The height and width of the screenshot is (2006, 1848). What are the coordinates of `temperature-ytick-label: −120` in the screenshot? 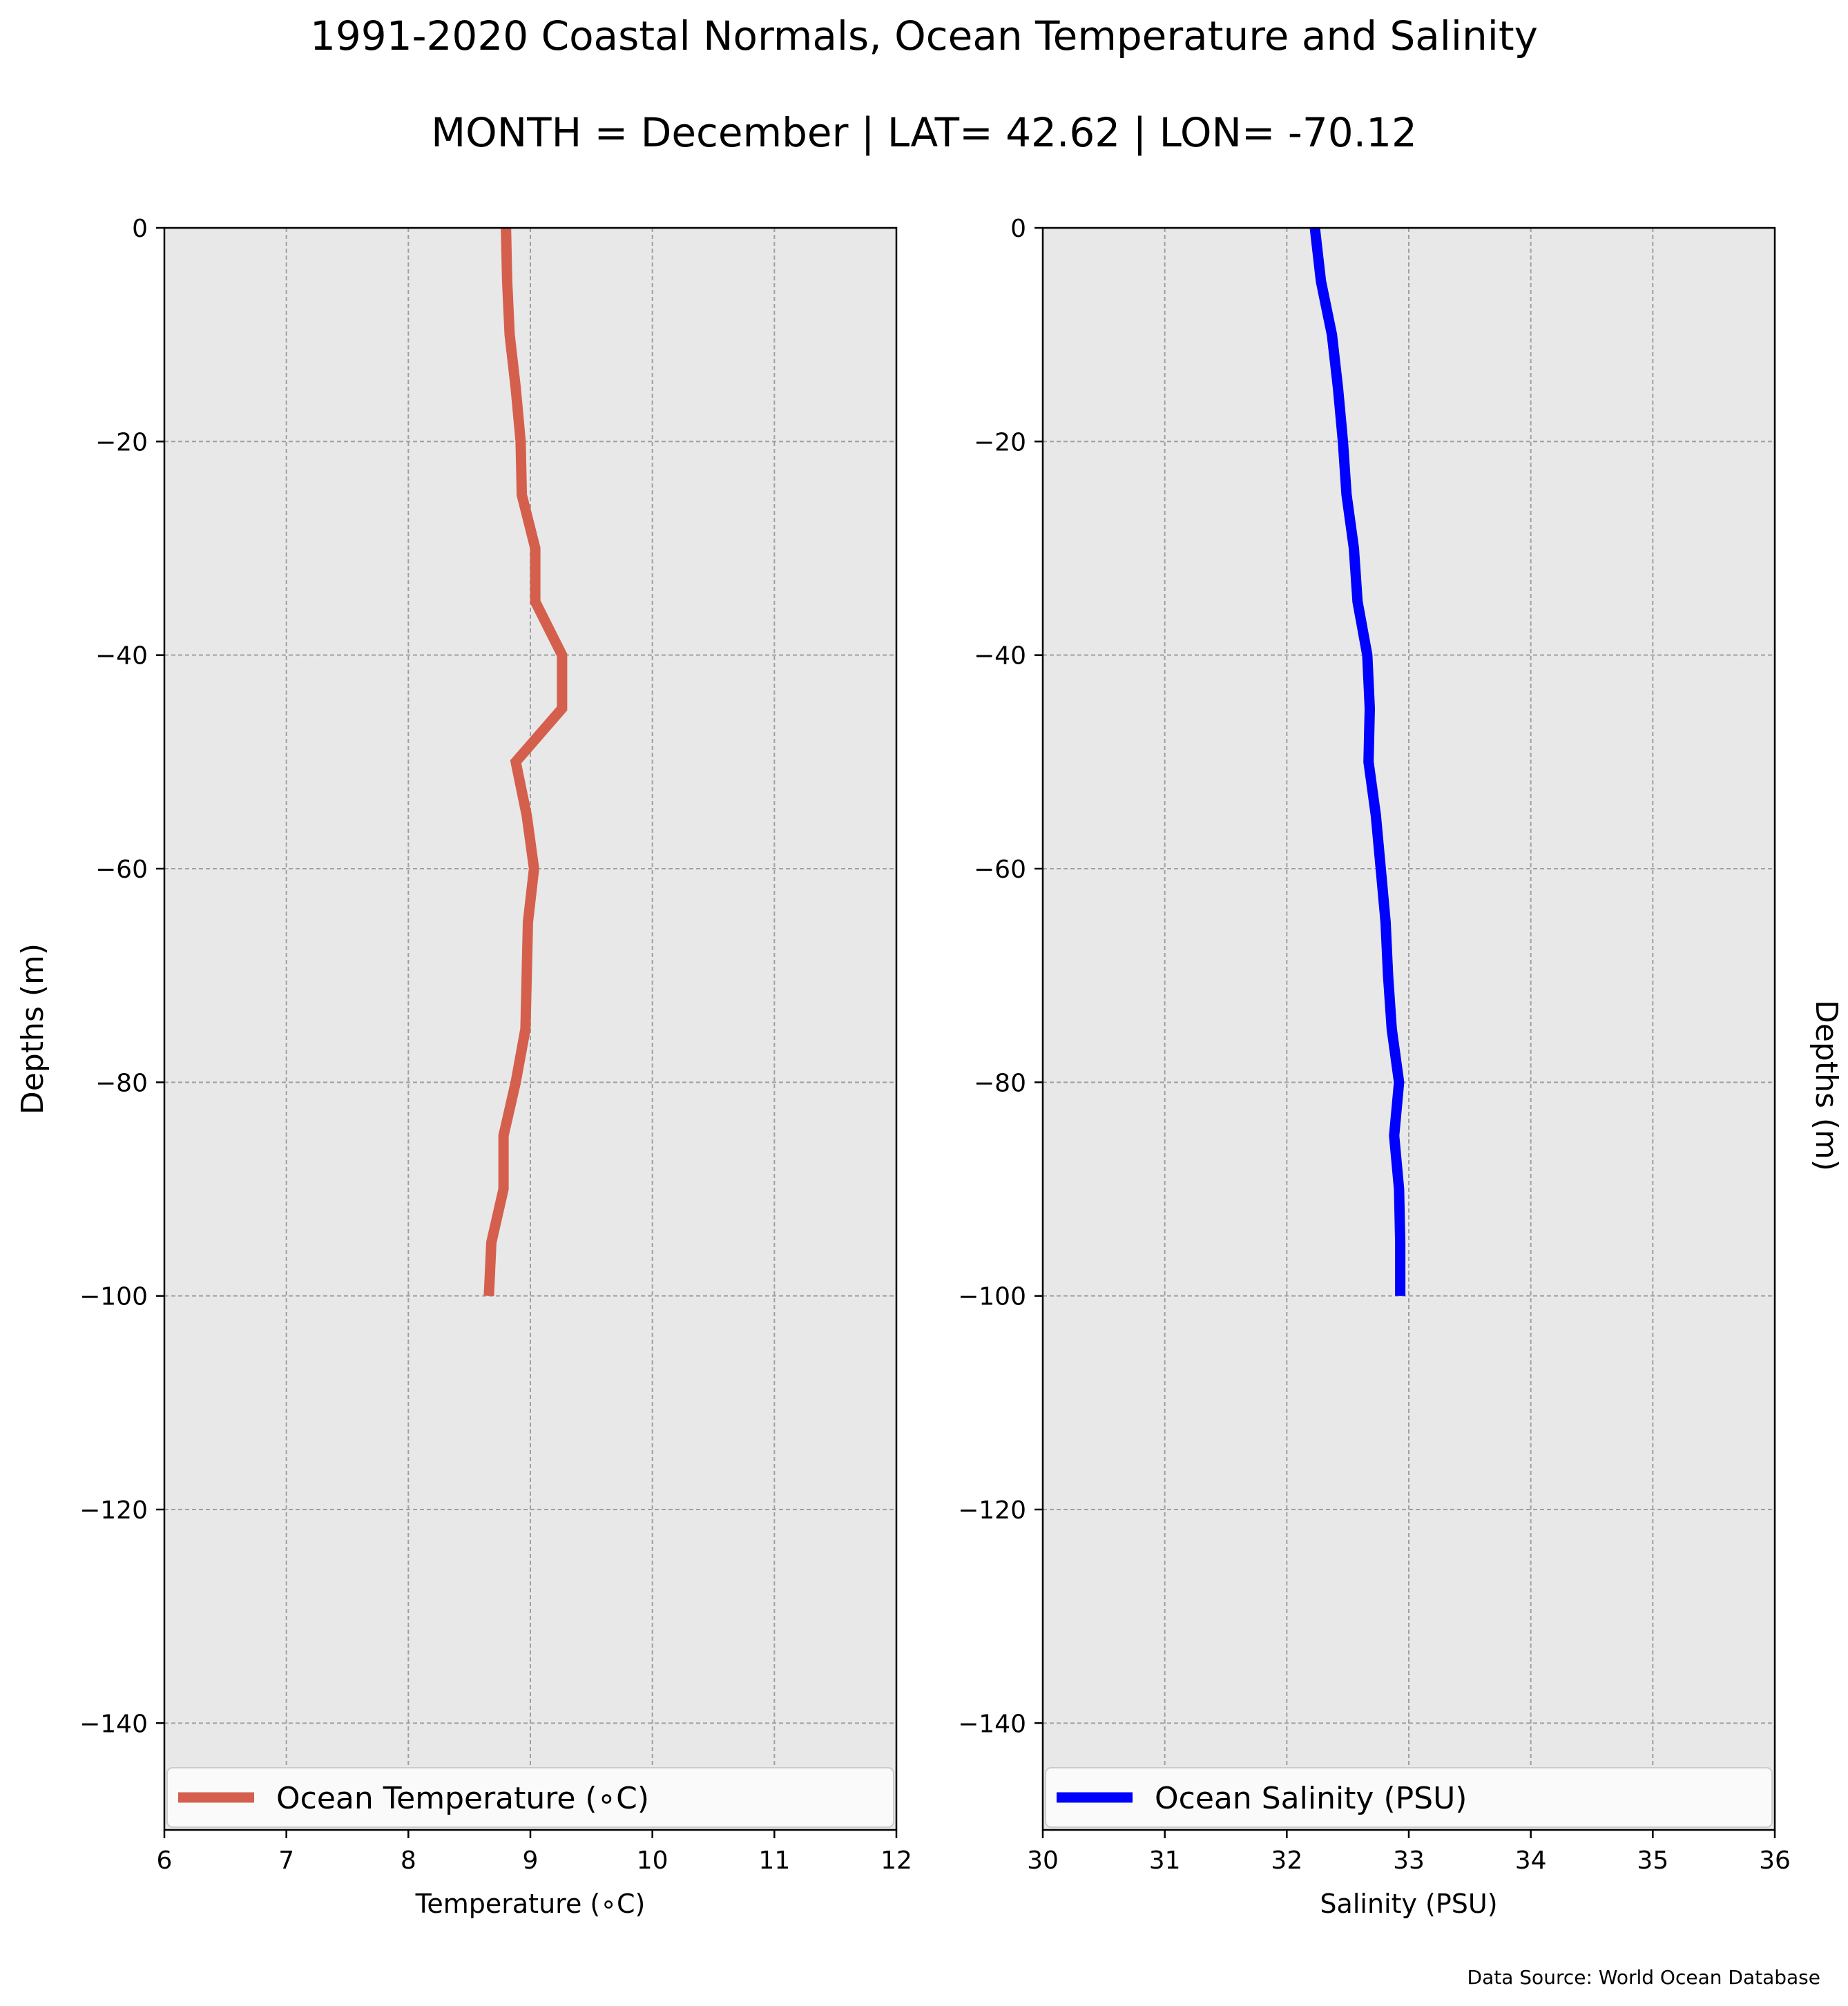 It's located at (113, 1511).